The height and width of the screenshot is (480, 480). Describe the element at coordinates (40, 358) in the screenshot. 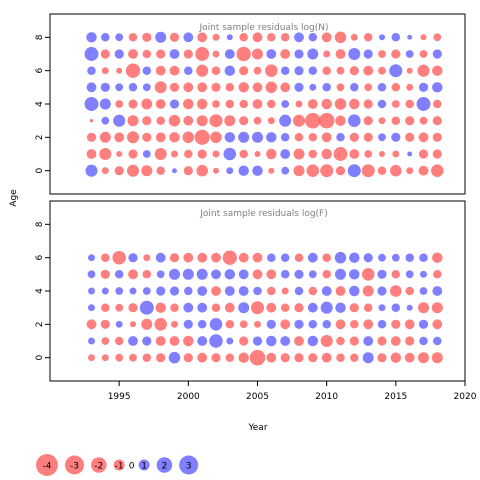

I see `y-tick-label: 0` at that location.